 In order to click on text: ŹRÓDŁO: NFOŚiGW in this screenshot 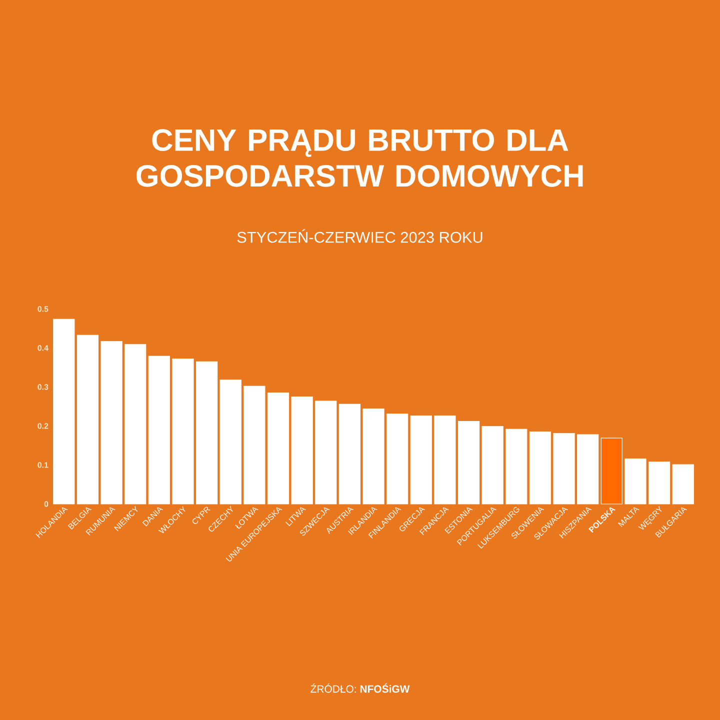, I will do `click(360, 688)`.